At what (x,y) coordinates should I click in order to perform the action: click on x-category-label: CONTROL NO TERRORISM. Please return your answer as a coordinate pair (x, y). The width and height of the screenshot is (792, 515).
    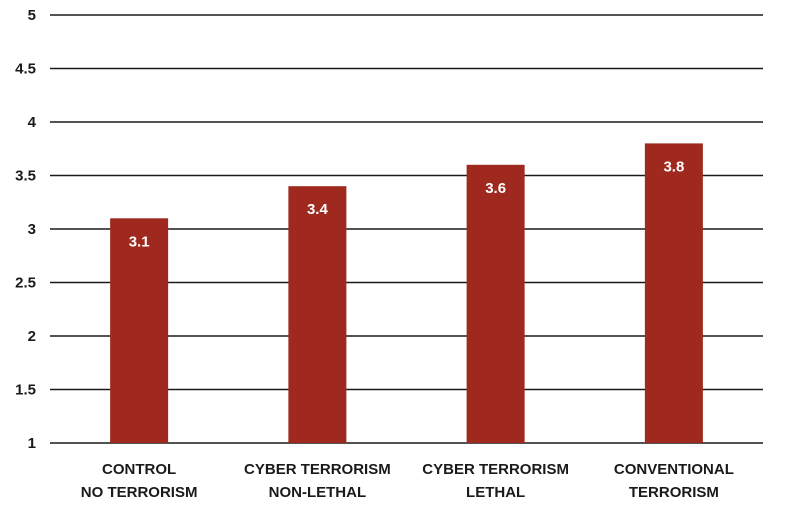
    Looking at the image, I should click on (139, 481).